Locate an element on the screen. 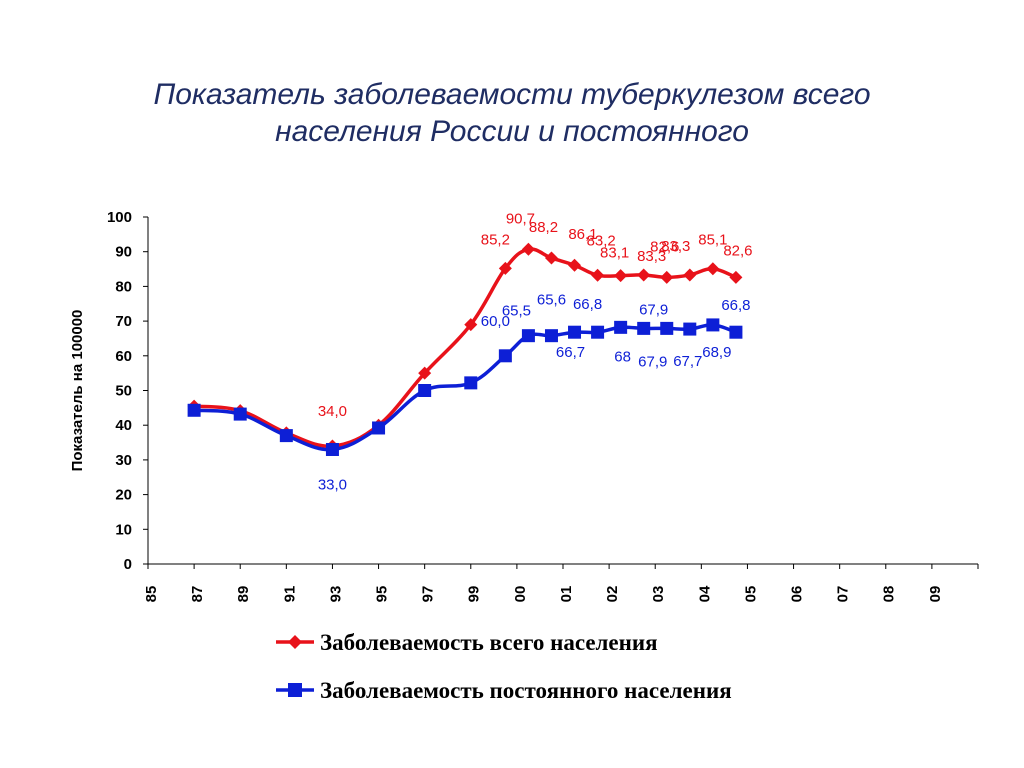  x-tick-label: 00 is located at coordinates (520, 594).